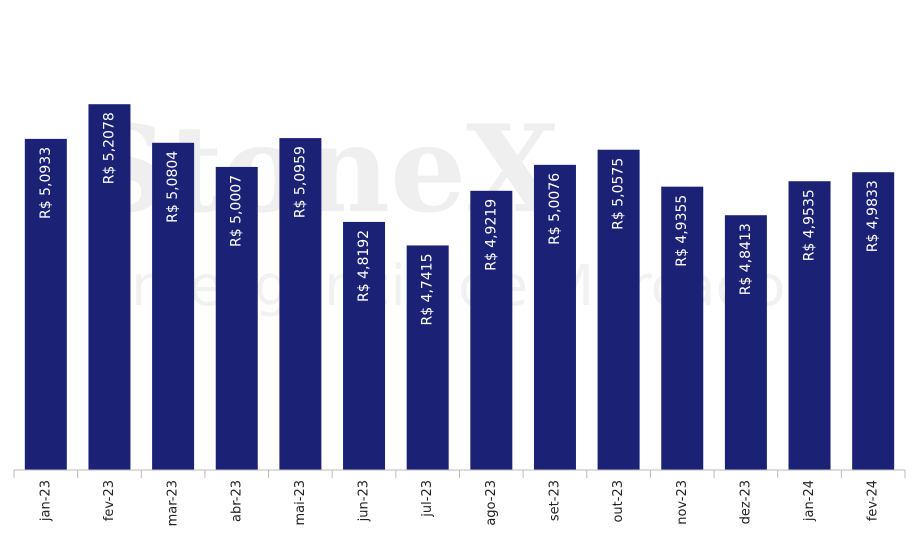 The height and width of the screenshot is (545, 920). Describe the element at coordinates (364, 266) in the screenshot. I see `value-label: R$ 4,8192` at that location.